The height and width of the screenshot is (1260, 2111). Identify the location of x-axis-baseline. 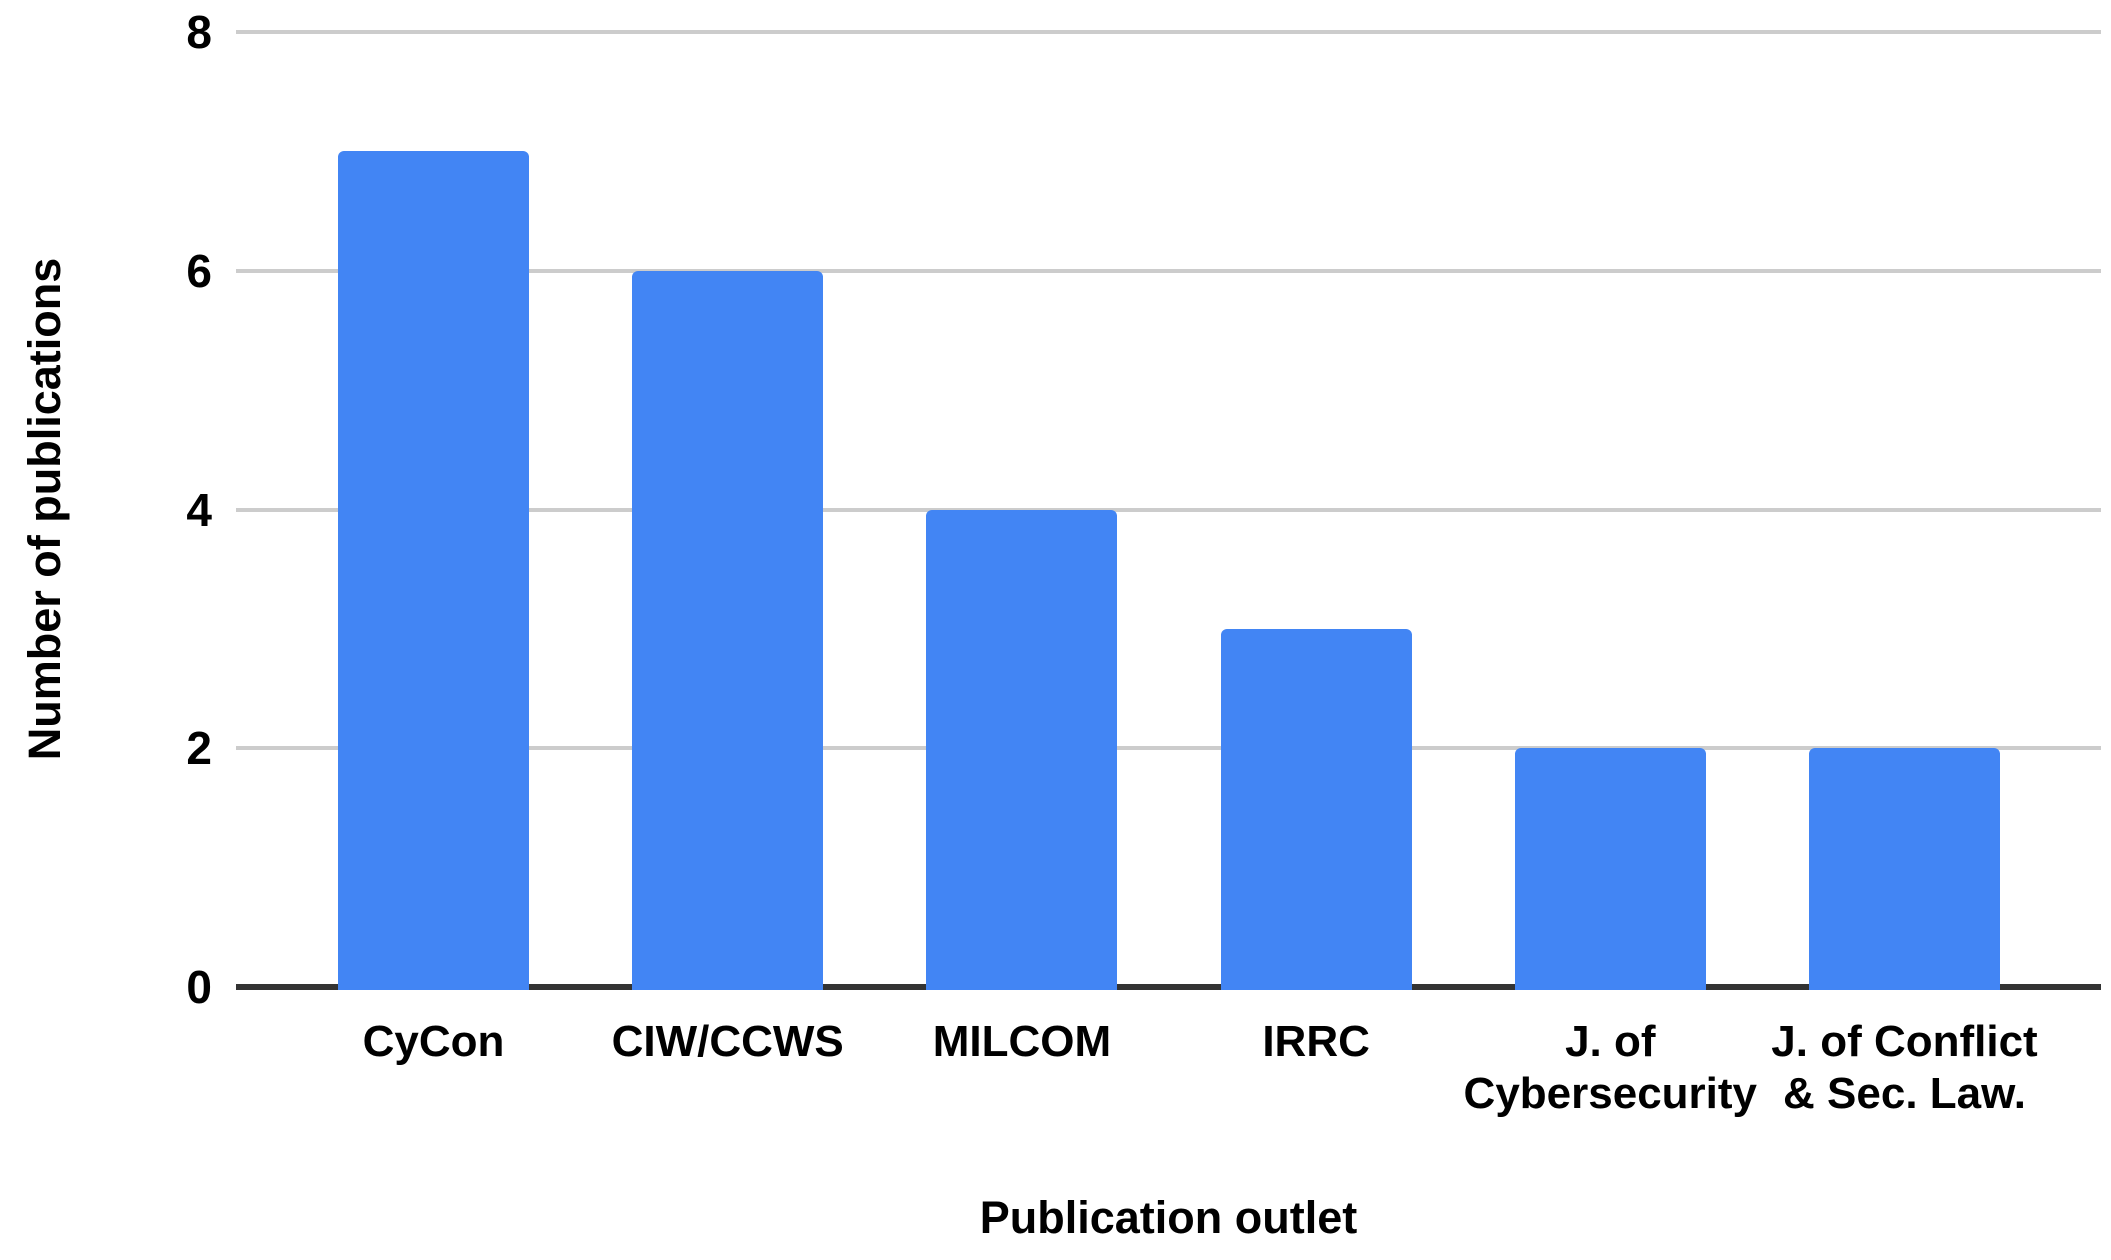
(1168, 987).